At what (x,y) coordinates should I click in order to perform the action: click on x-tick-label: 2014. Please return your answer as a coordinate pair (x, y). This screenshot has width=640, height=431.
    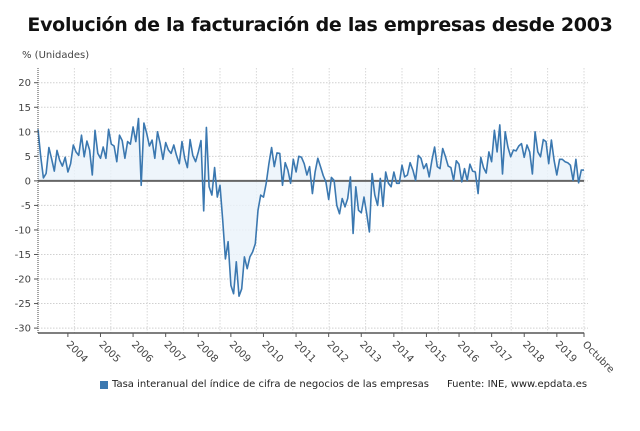
    Looking at the image, I should click on (403, 352).